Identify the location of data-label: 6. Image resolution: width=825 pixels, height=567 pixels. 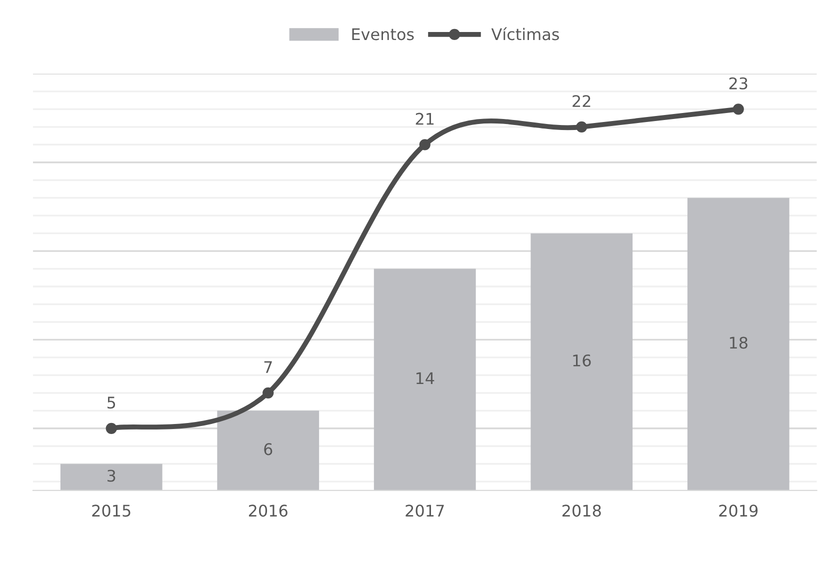
(268, 449).